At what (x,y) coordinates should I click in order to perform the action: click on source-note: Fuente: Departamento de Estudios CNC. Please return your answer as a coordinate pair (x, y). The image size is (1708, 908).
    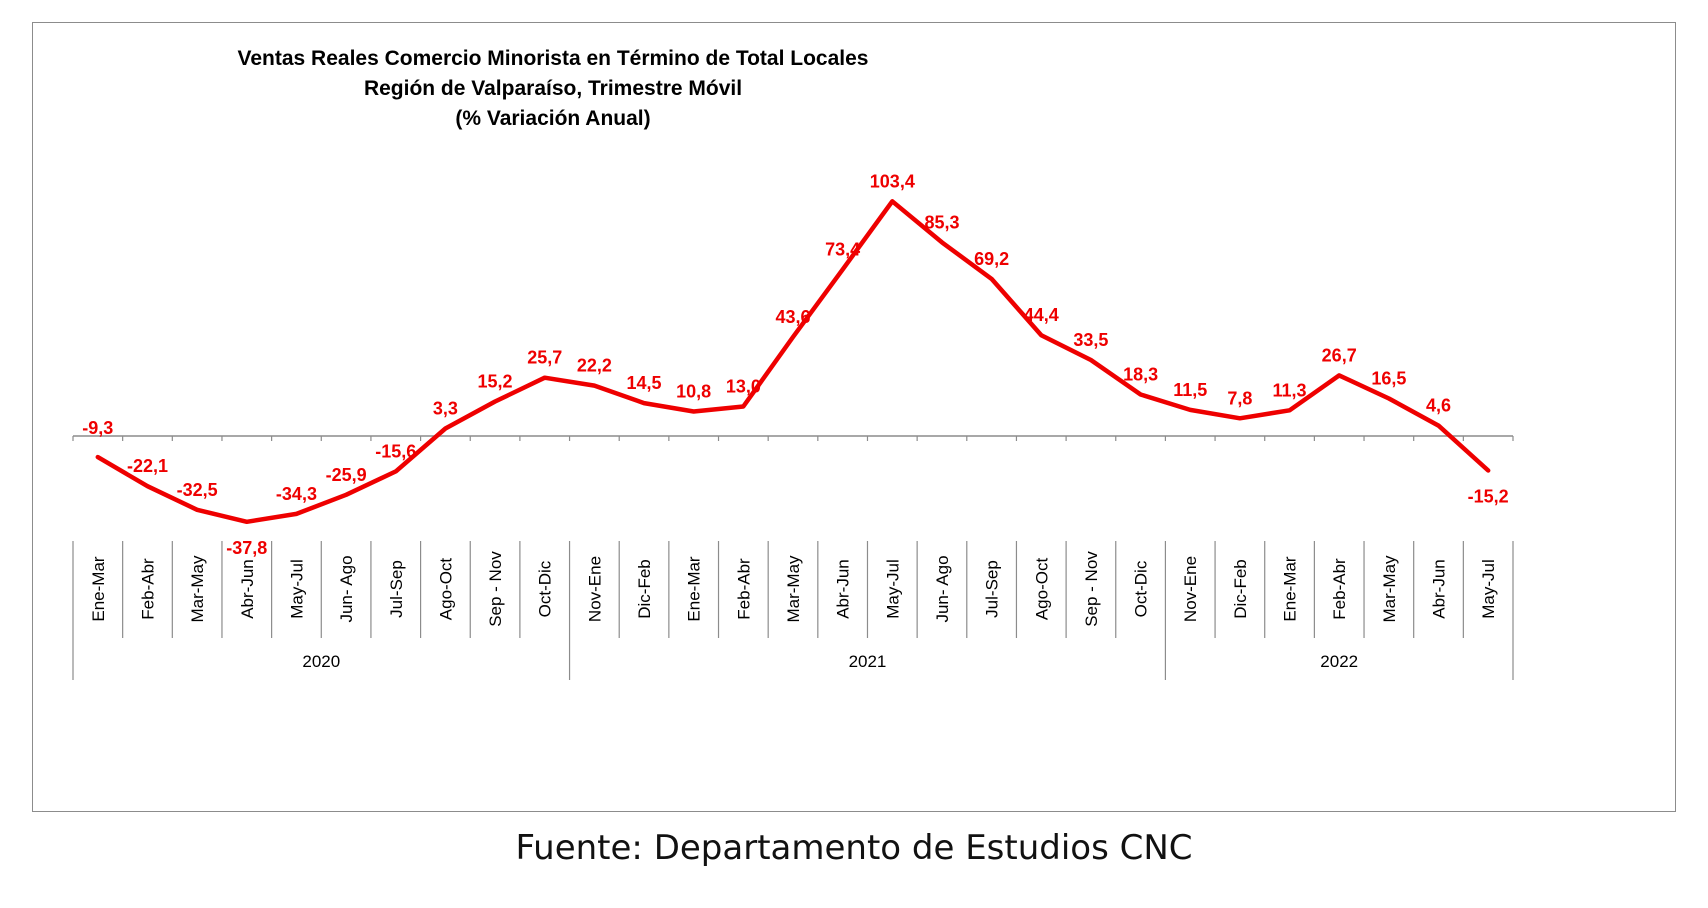
    Looking at the image, I should click on (854, 848).